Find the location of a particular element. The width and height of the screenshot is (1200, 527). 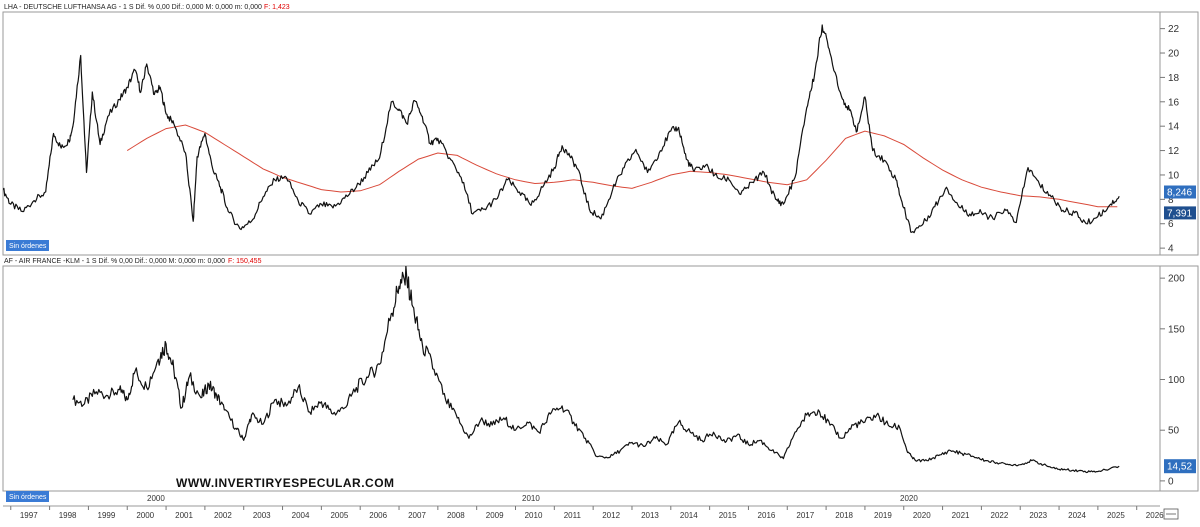

bottom-price-tags: 14,52 is located at coordinates (1180, 466).